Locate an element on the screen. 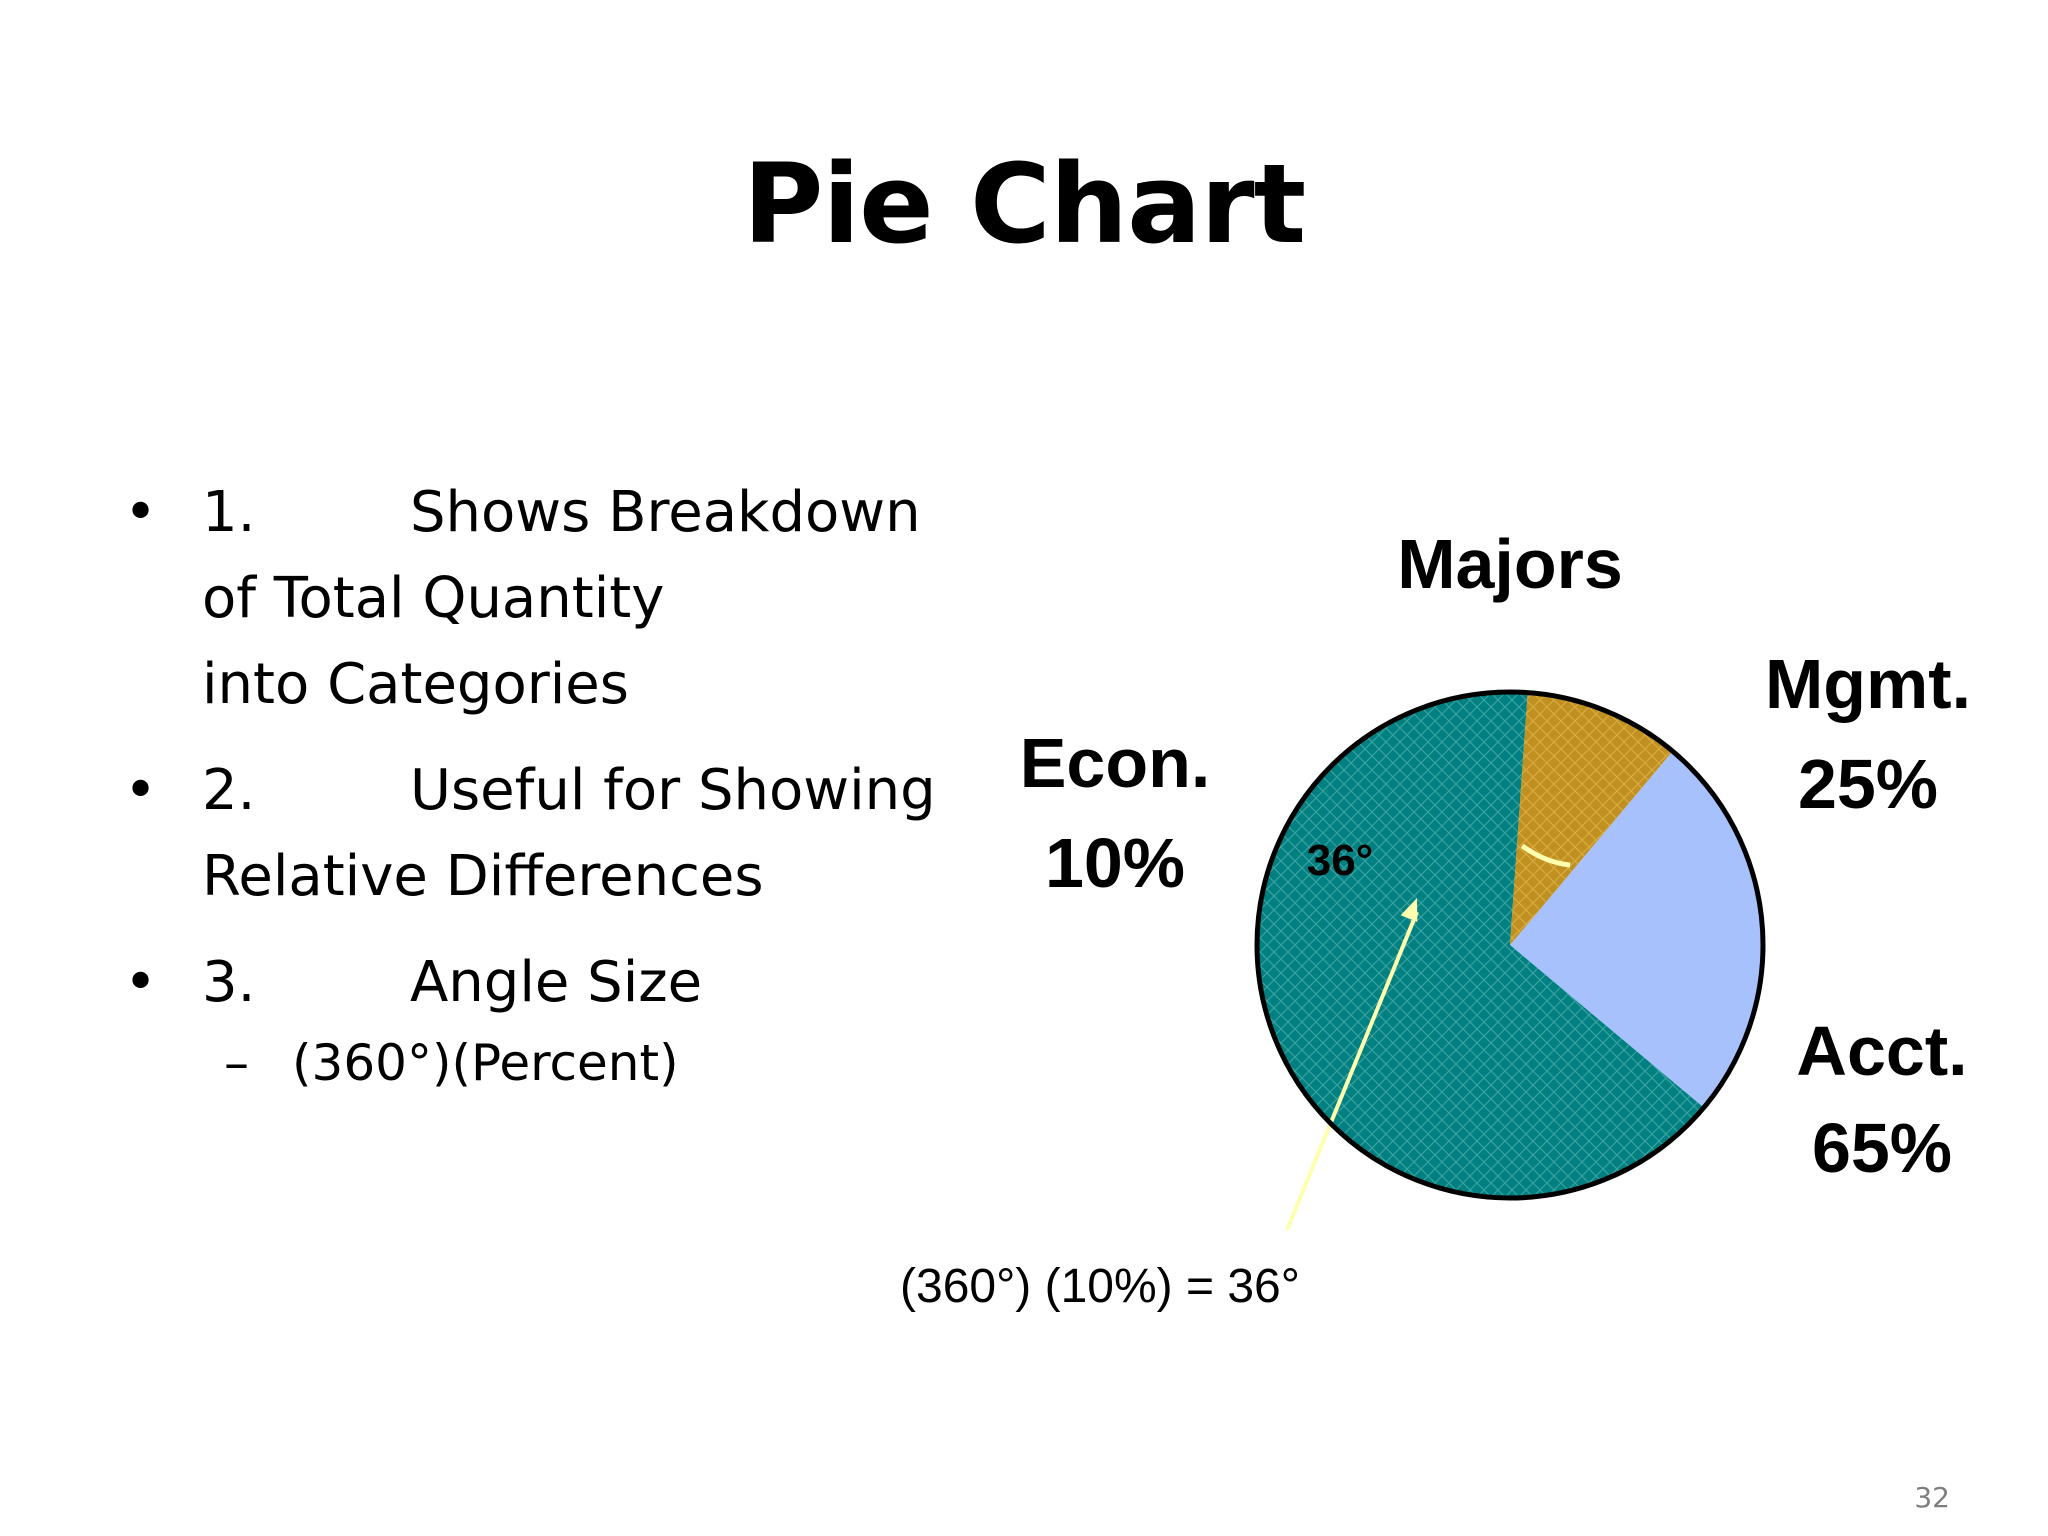 This screenshot has height=1536, width=2048. angle-arc is located at coordinates (1545, 855).